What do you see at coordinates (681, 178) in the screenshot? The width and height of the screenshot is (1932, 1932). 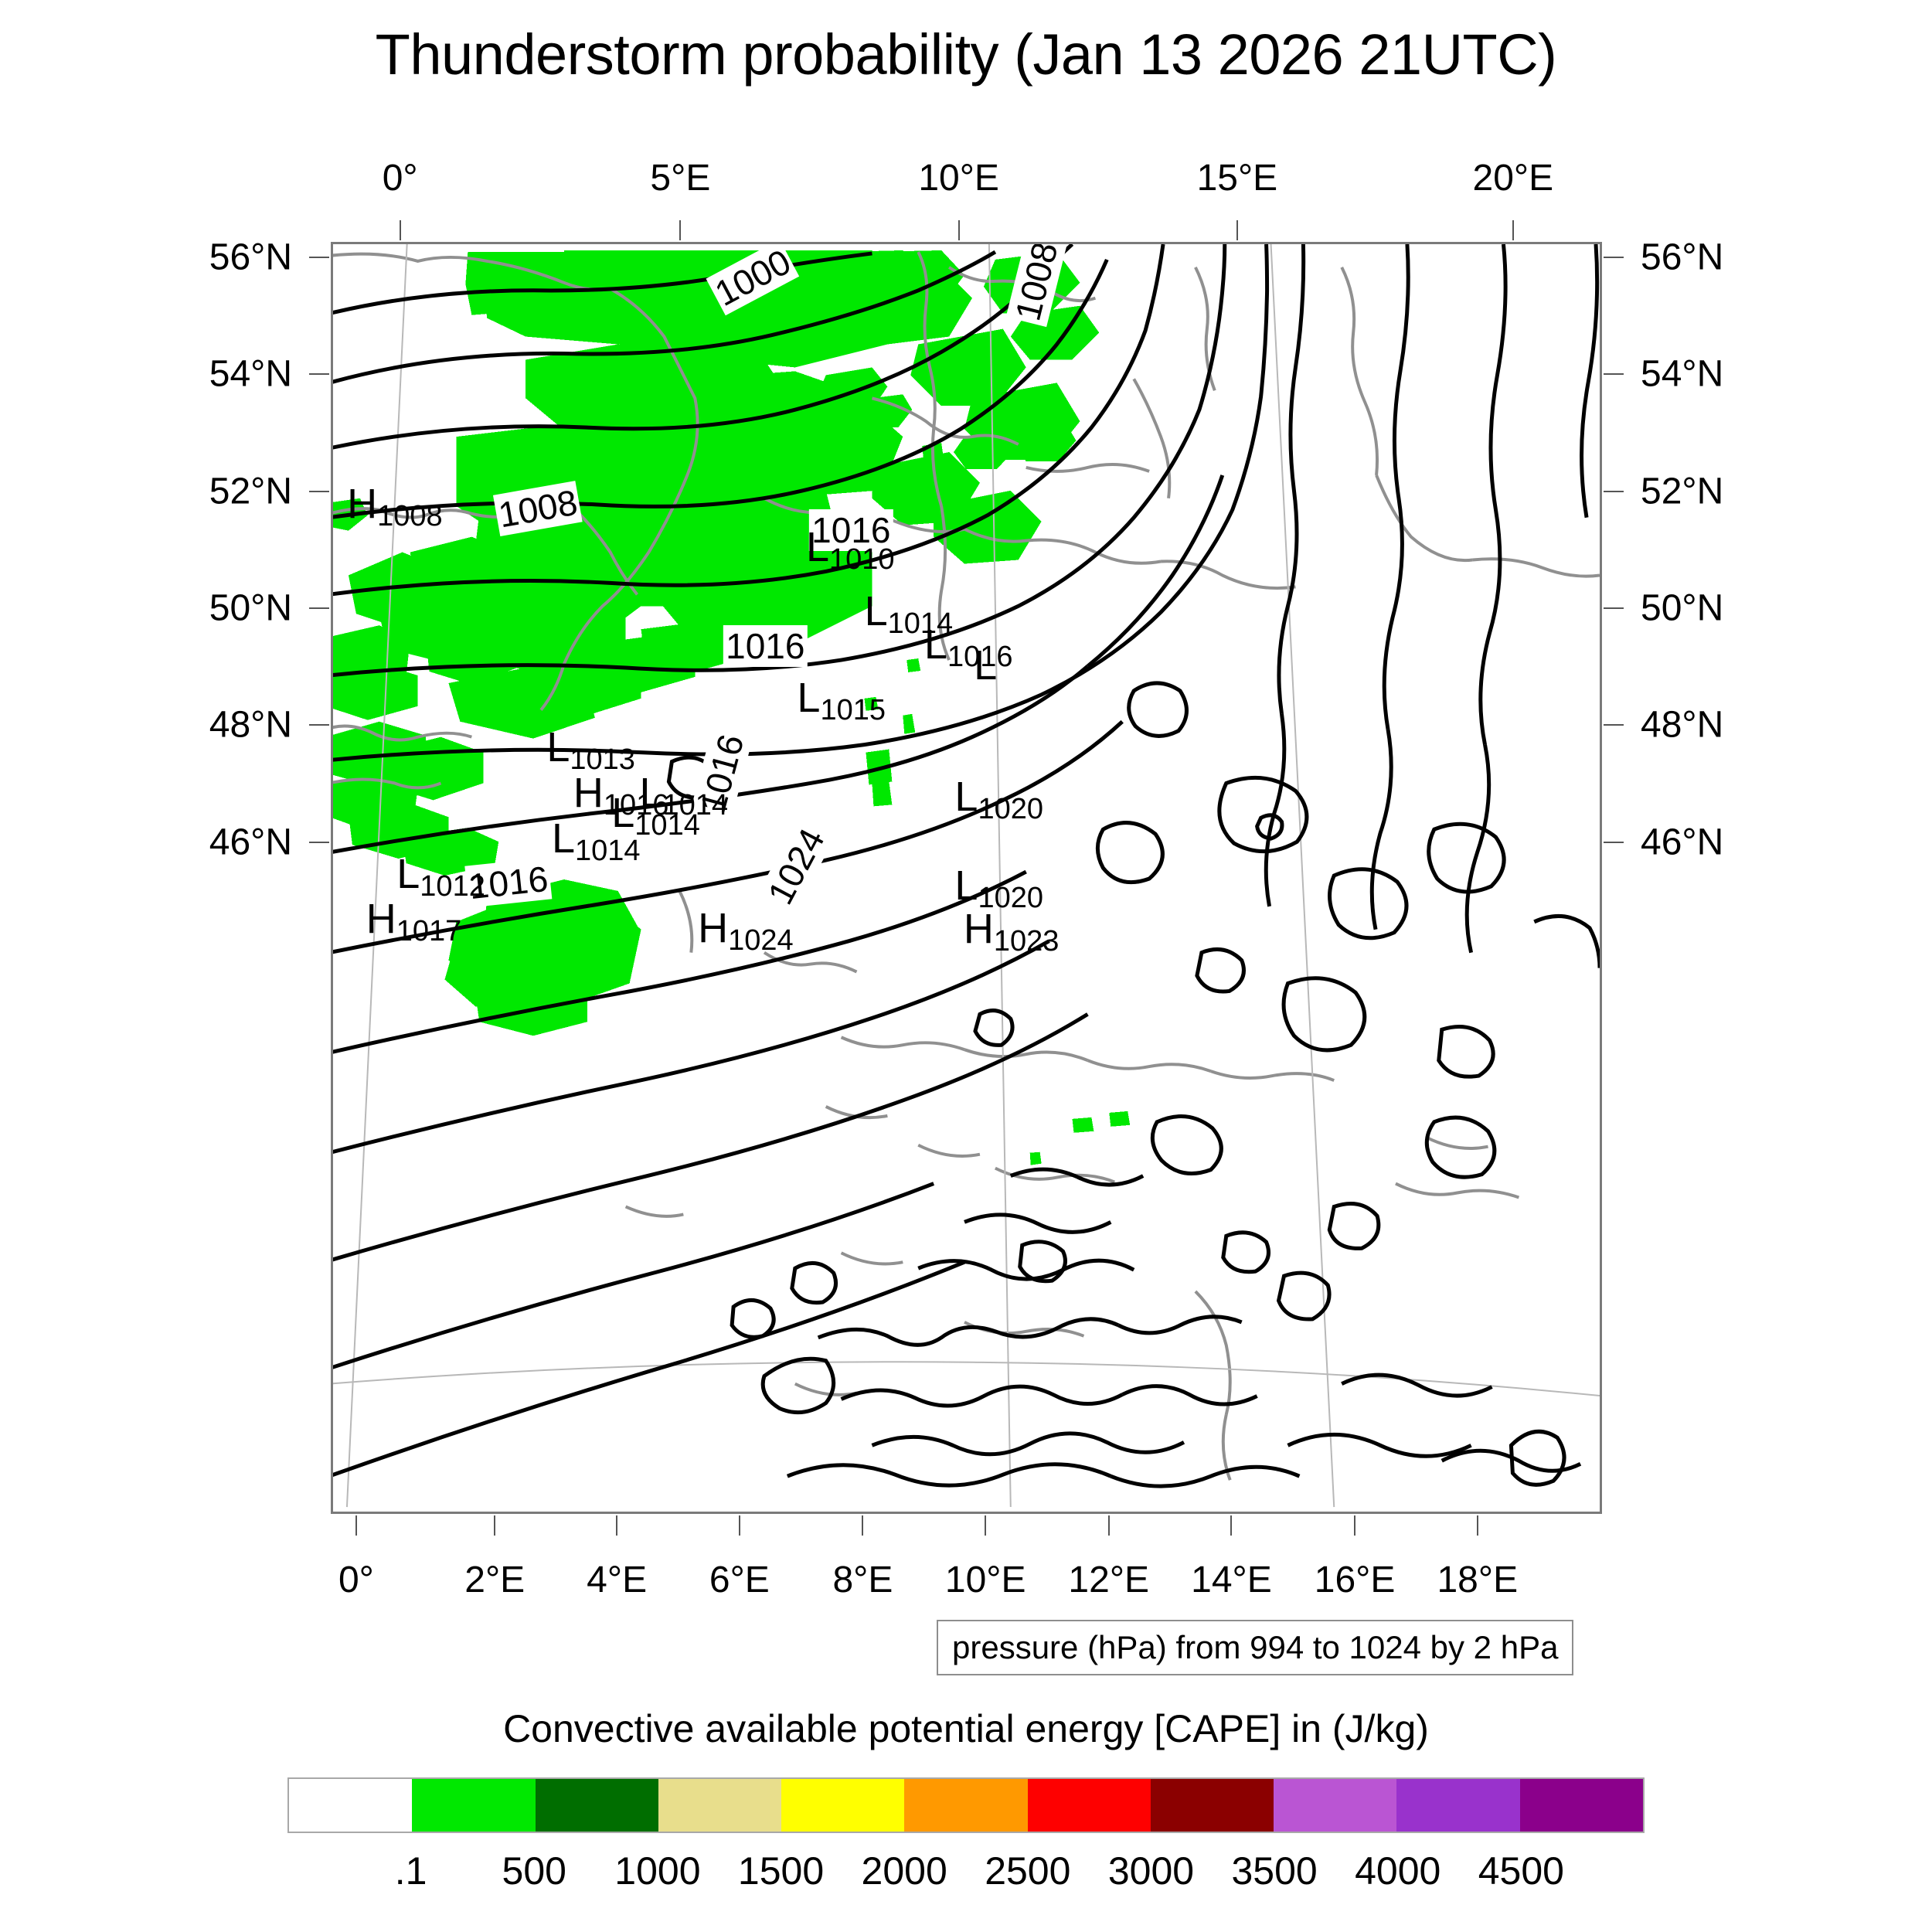 I see `lon-label-top-1: 5°E` at bounding box center [681, 178].